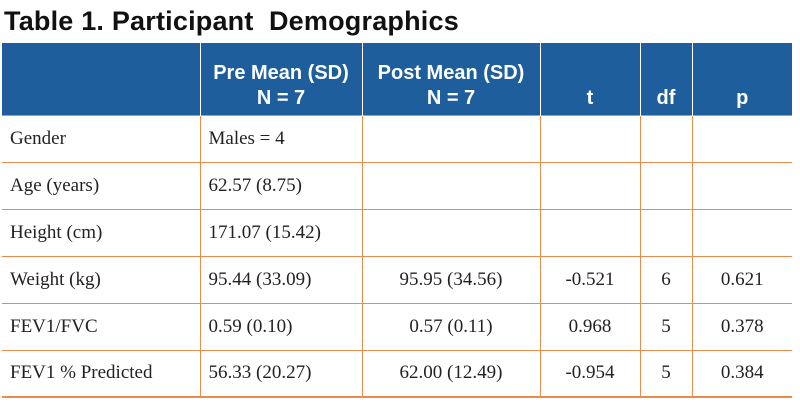 Image resolution: width=800 pixels, height=415 pixels. What do you see at coordinates (101, 232) in the screenshot?
I see `row-label: Height (cm)` at bounding box center [101, 232].